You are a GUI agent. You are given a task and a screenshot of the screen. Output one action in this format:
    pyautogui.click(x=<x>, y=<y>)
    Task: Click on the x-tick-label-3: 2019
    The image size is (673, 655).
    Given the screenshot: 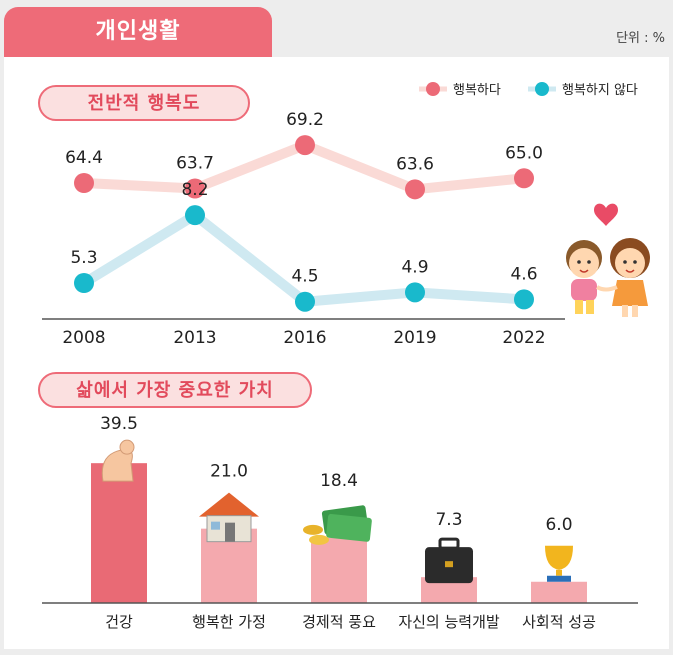 What is the action you would take?
    pyautogui.click(x=414, y=338)
    